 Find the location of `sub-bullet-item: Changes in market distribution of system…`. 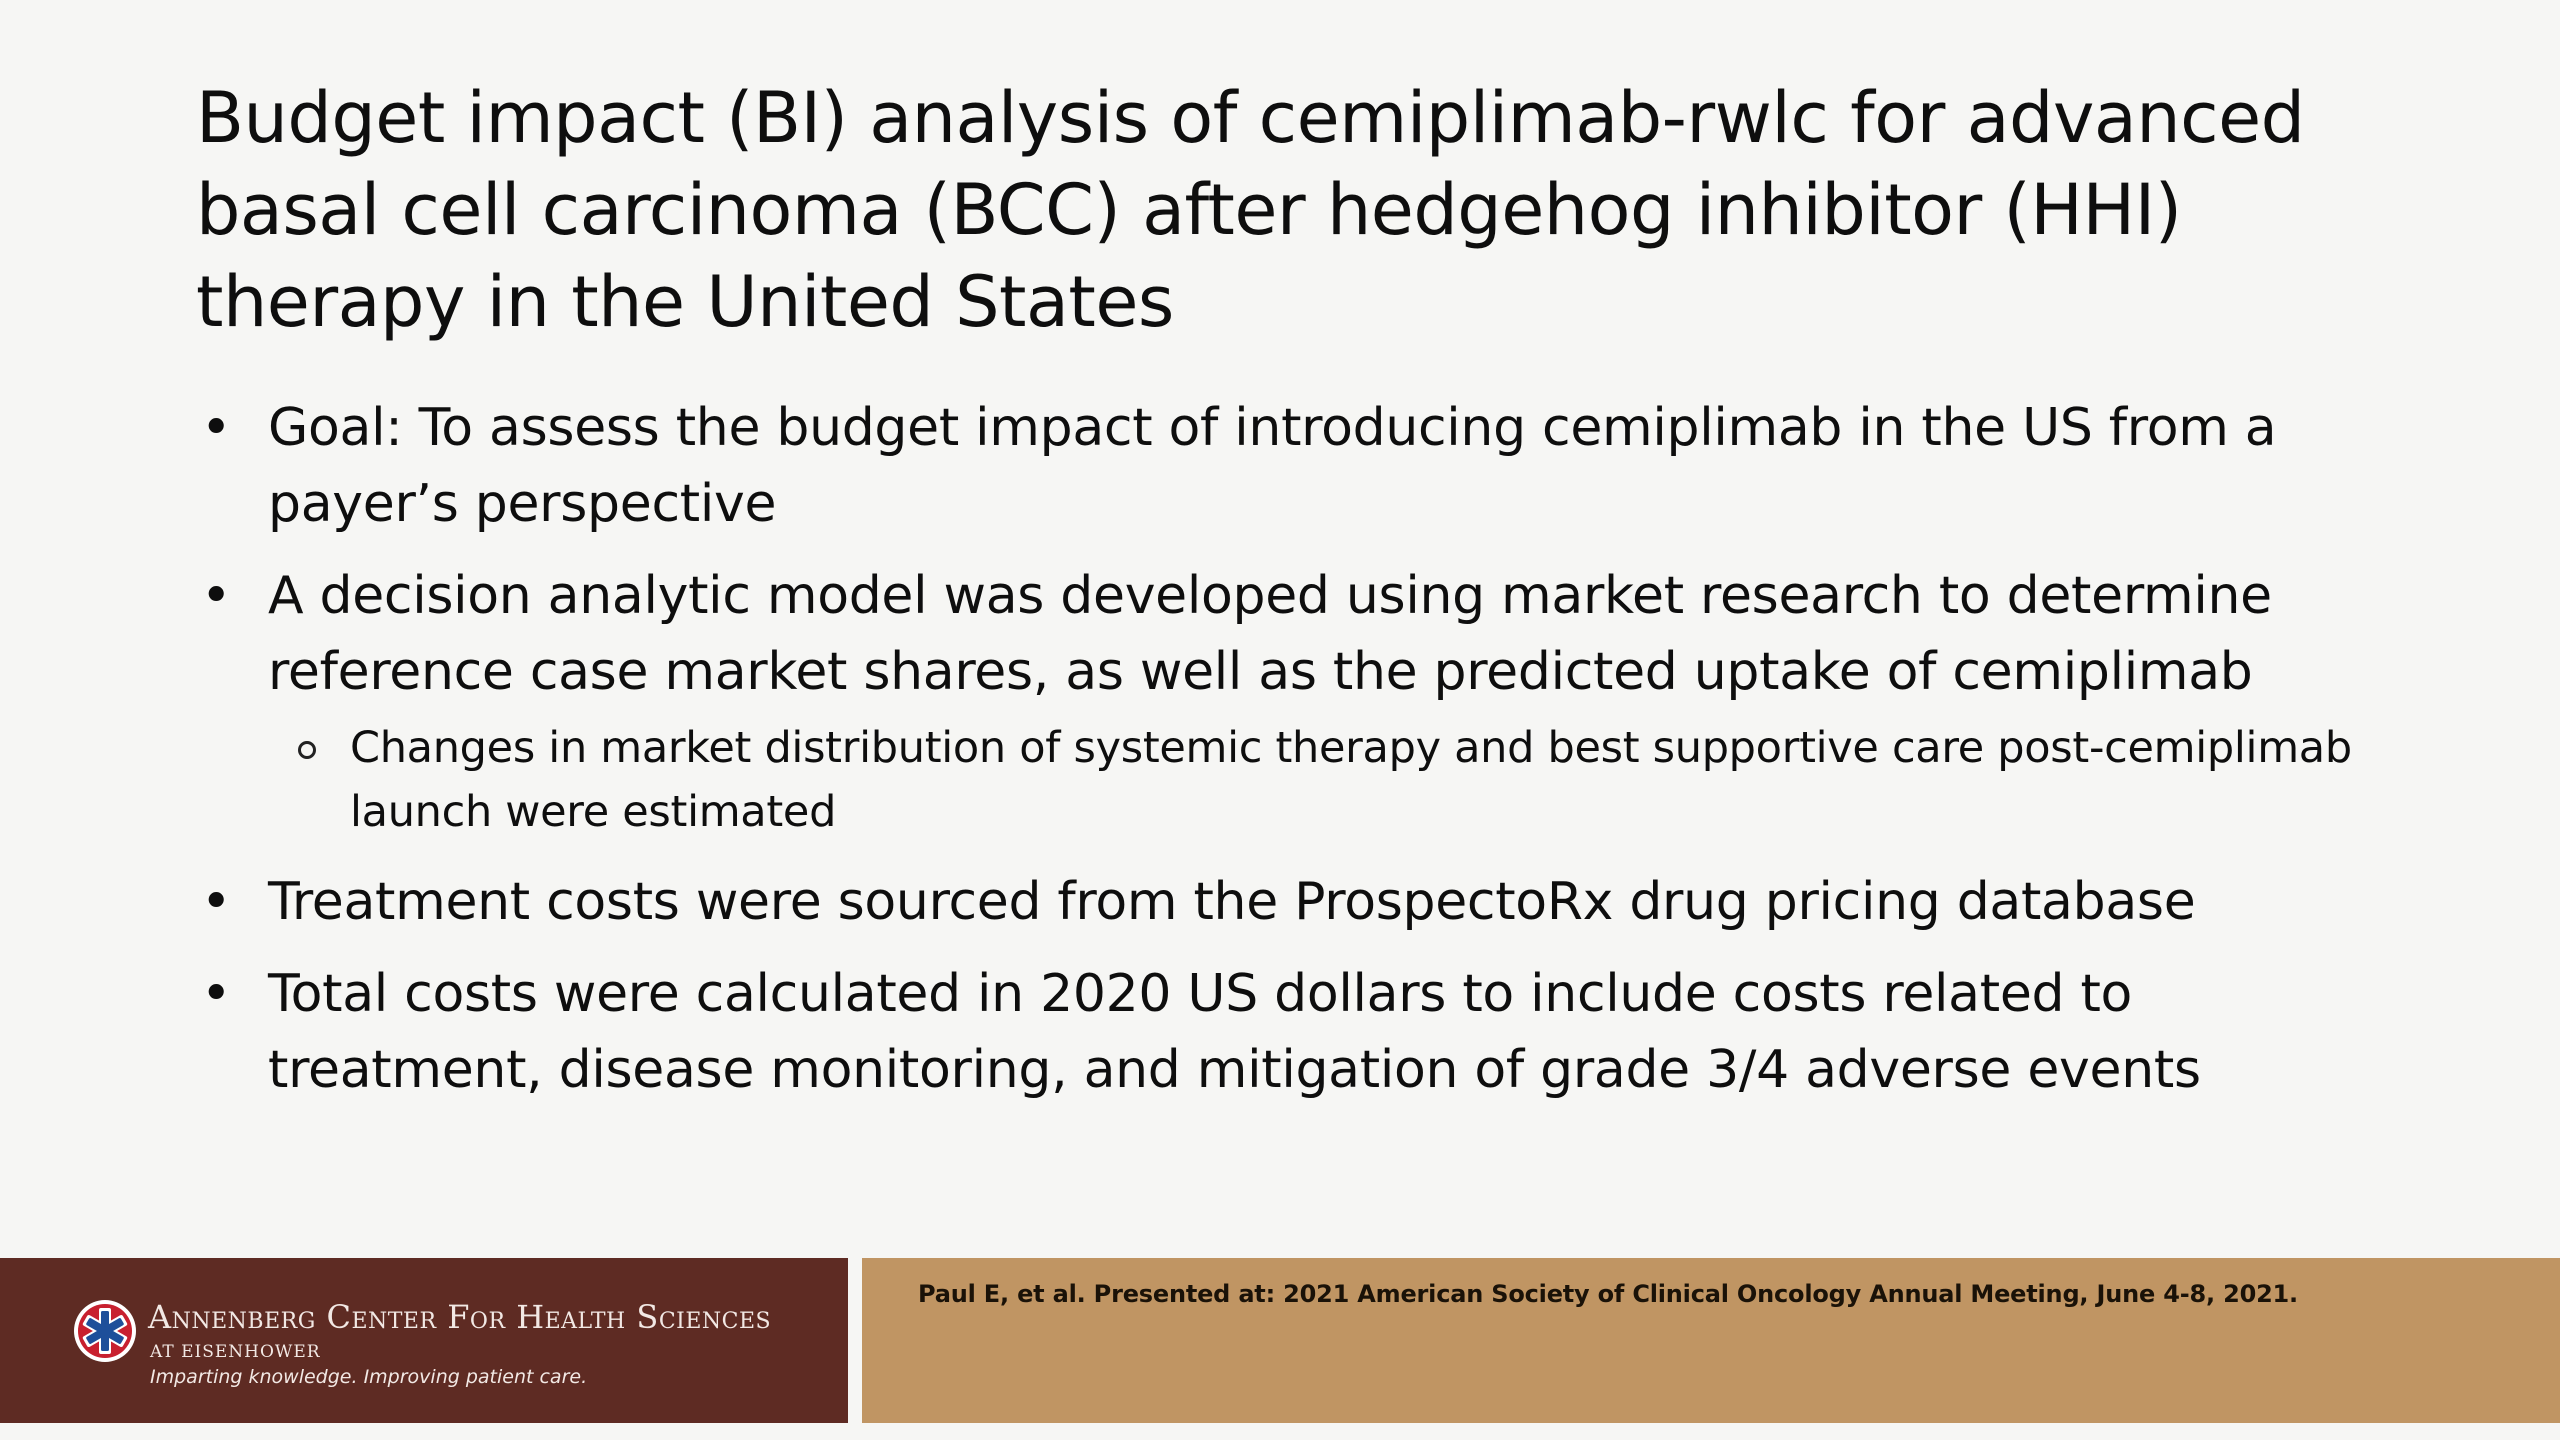

sub-bullet-item: Changes in market distribution of system… is located at coordinates (1332, 780).